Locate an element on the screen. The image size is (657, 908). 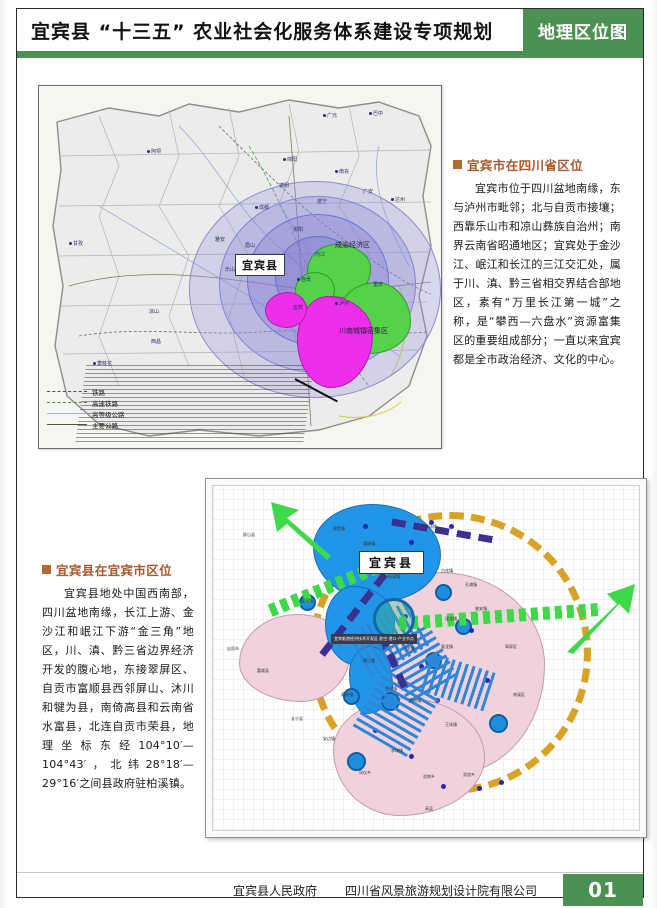
map1-city-label: 资阳 is located at coordinates (298, 230).